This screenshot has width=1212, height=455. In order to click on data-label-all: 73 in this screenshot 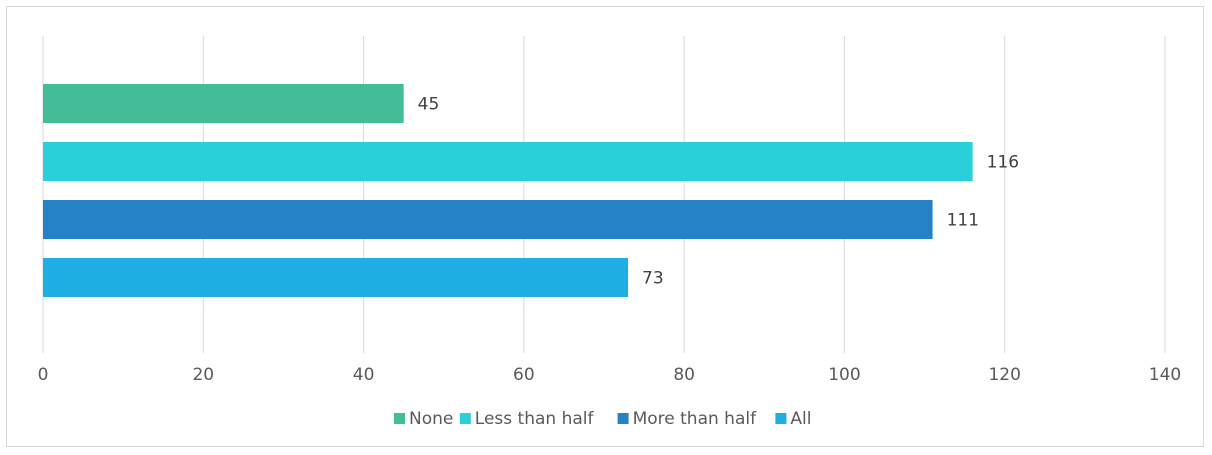, I will do `click(653, 279)`.